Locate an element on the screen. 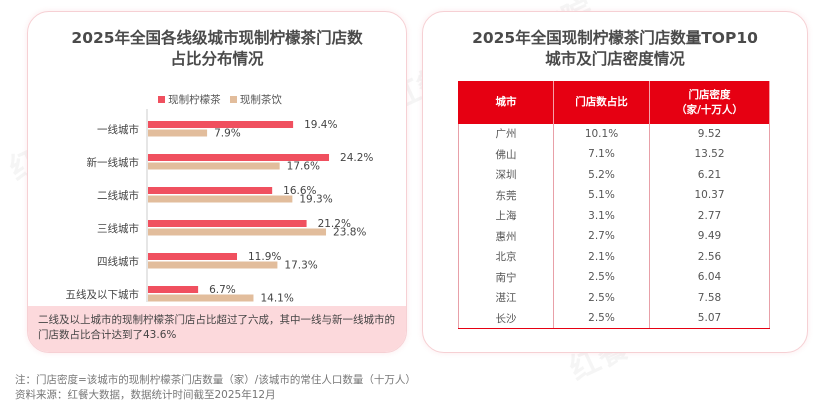 This screenshot has height=404, width=830. cell-city: 佛山 is located at coordinates (506, 154).